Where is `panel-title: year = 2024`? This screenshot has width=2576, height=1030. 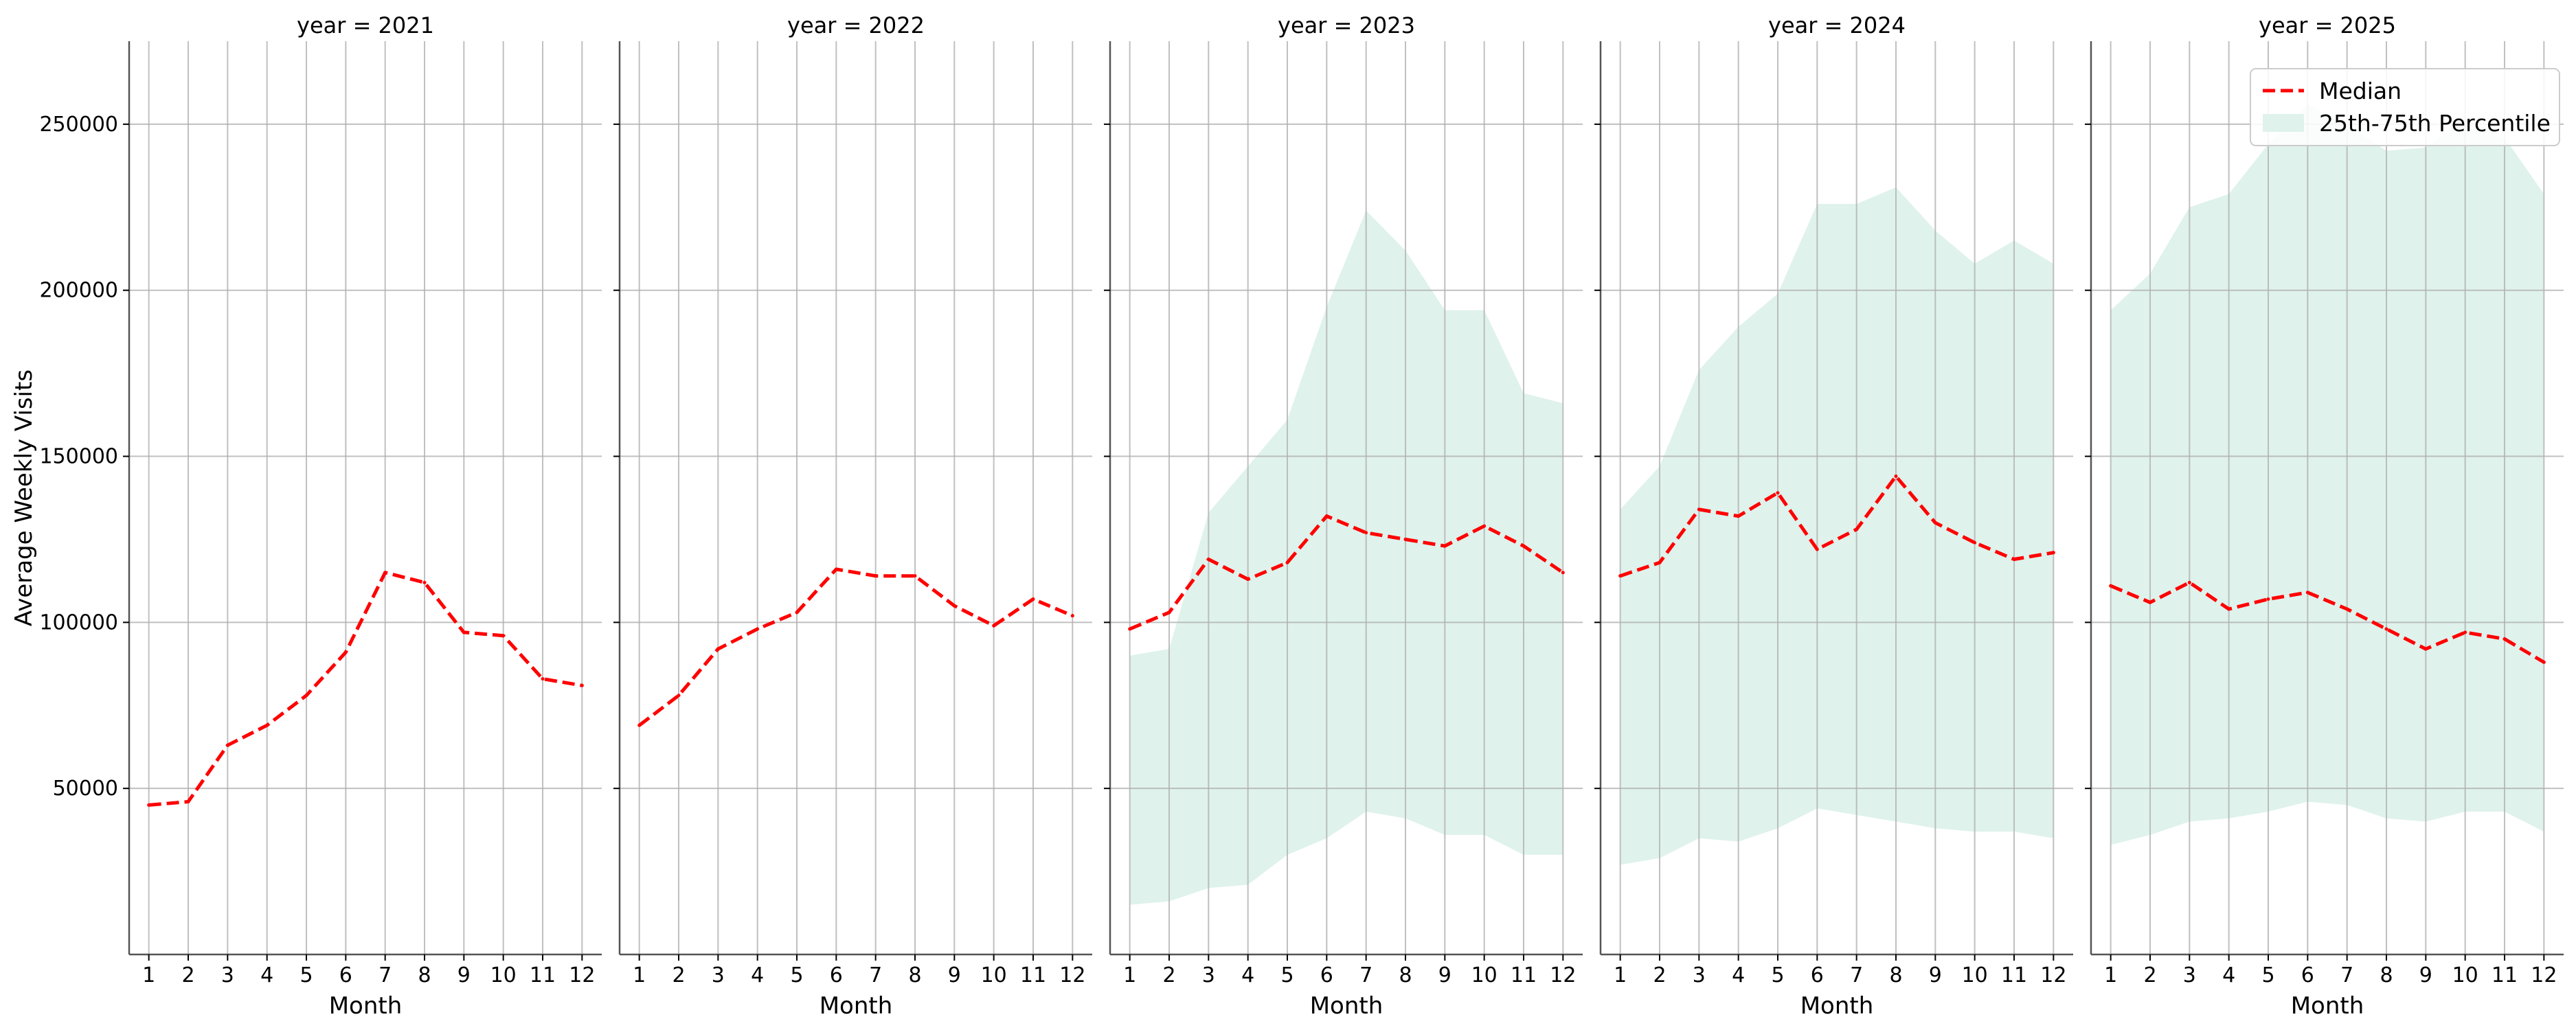
panel-title: year = 2024 is located at coordinates (1837, 25).